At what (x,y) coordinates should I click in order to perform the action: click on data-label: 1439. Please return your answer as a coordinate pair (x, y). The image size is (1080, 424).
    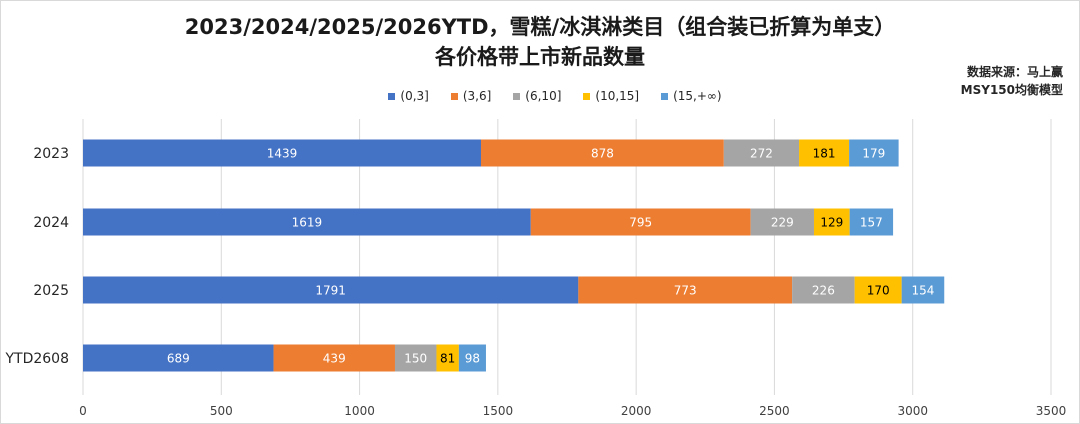
    Looking at the image, I should click on (282, 154).